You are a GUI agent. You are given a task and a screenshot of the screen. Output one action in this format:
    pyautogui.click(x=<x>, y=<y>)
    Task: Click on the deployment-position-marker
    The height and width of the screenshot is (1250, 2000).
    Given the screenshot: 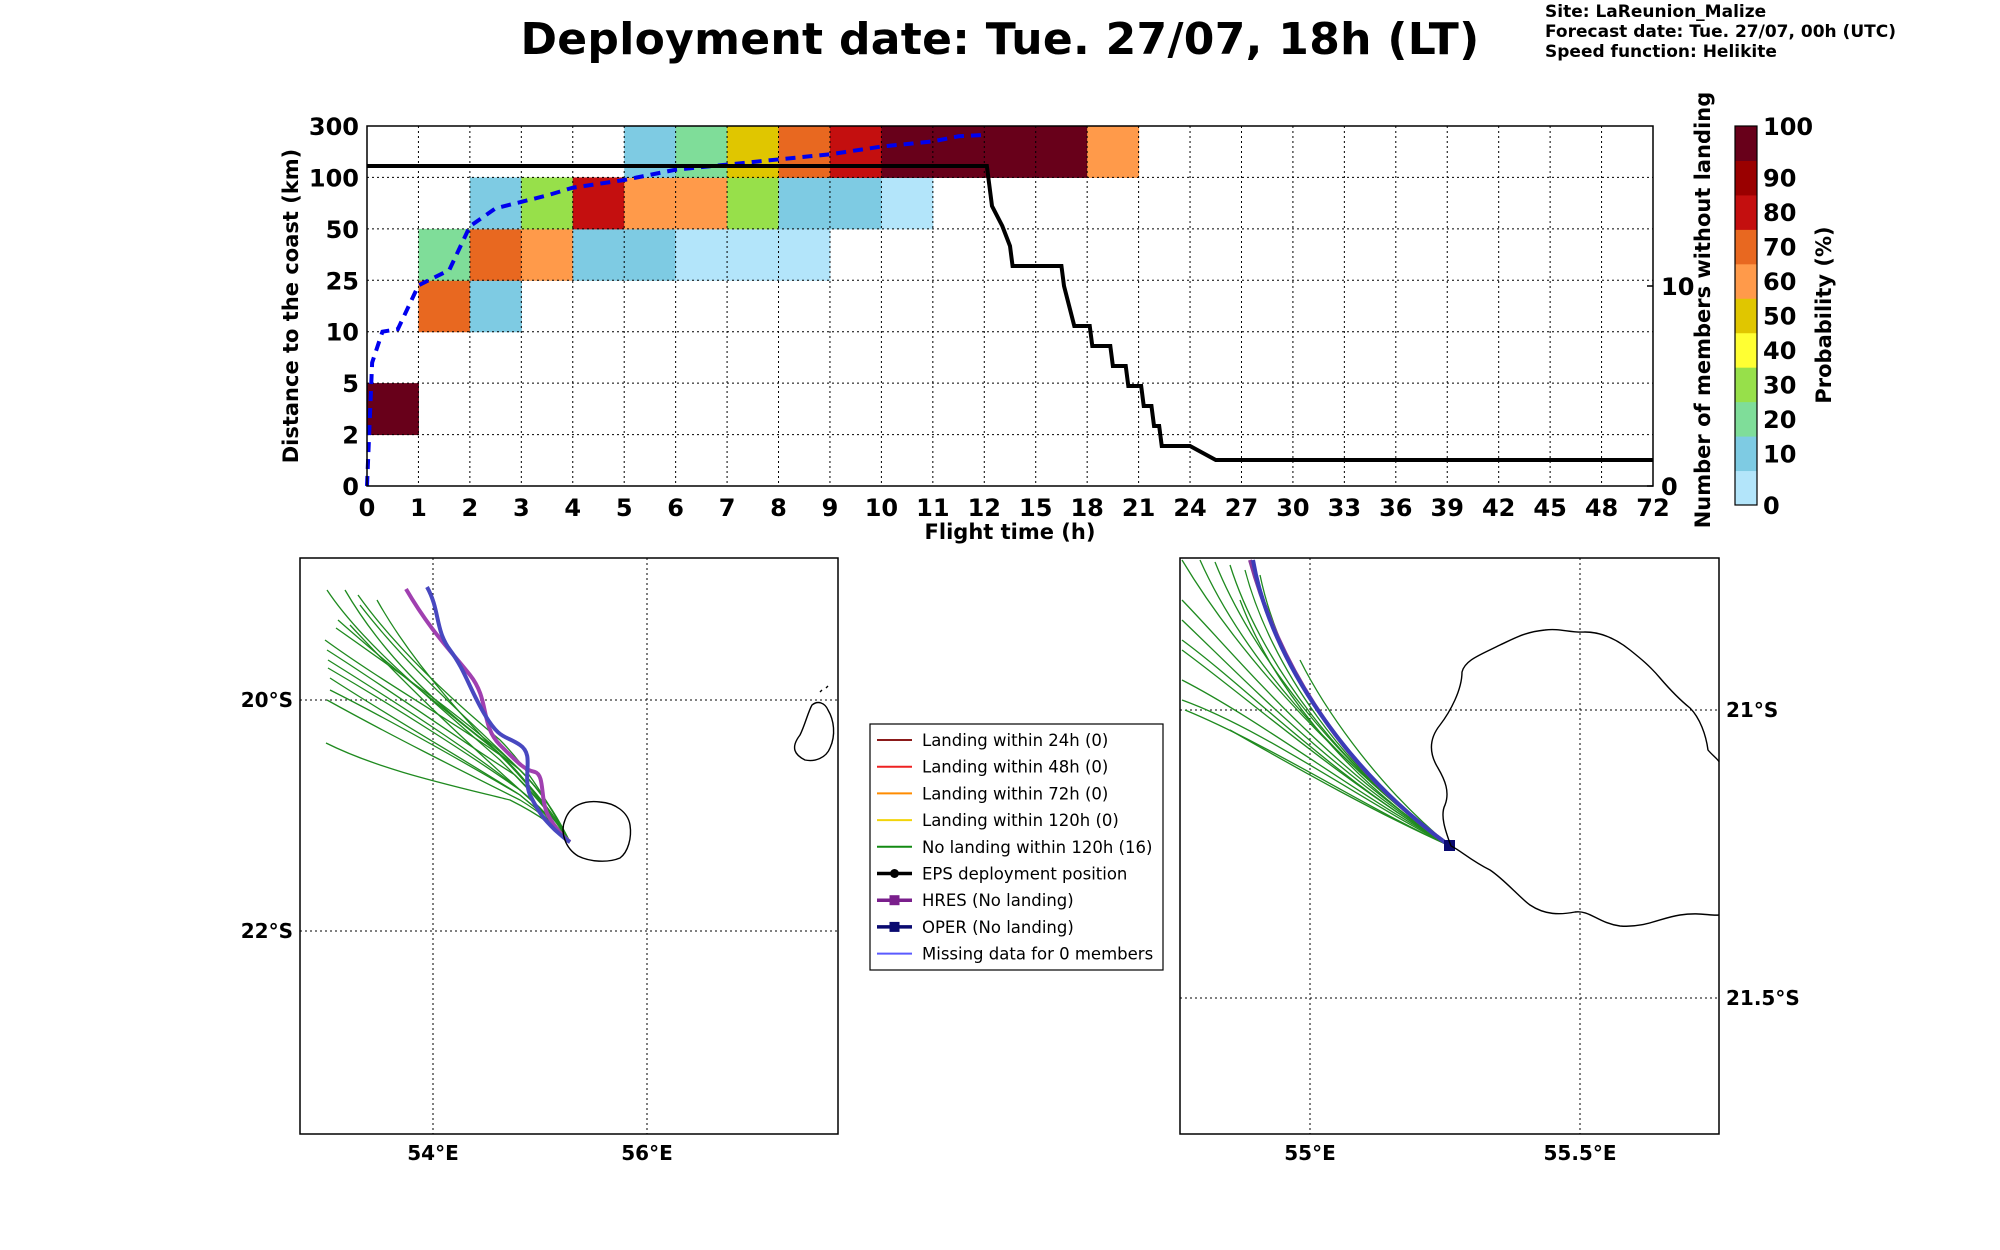 What is the action you would take?
    pyautogui.click(x=1449, y=845)
    